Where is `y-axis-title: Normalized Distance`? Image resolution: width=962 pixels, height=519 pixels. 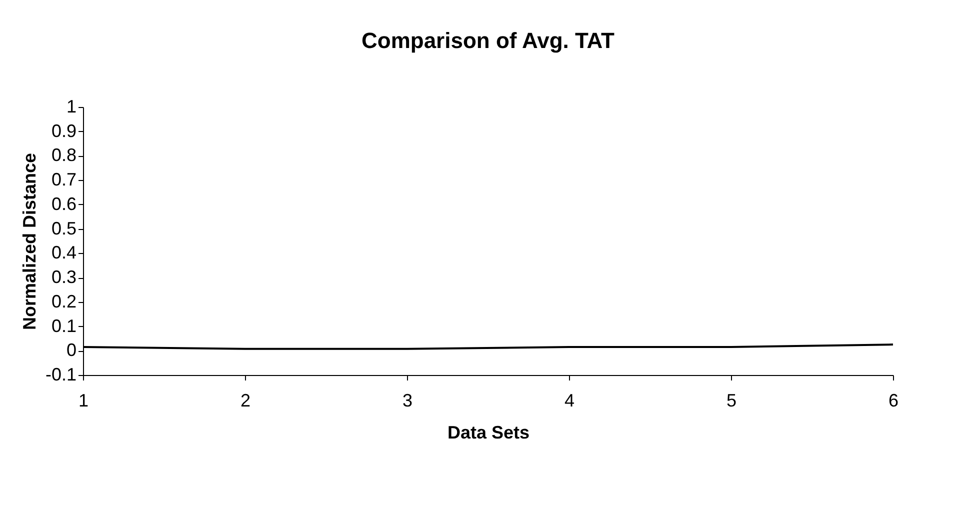 y-axis-title: Normalized Distance is located at coordinates (29, 241).